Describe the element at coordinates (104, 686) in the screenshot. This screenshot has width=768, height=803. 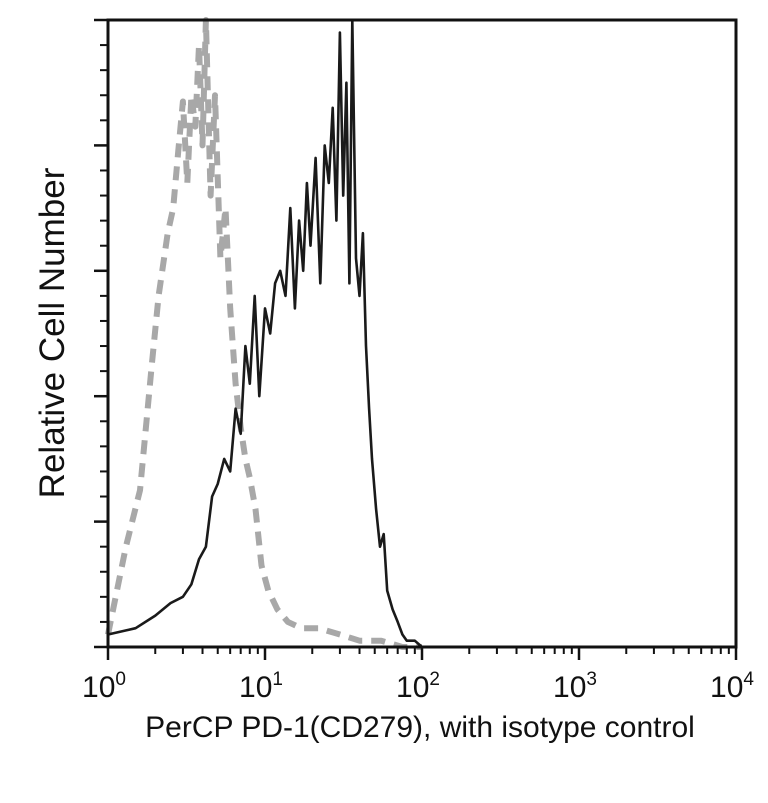
I see `x-tick-label: 10⁰` at that location.